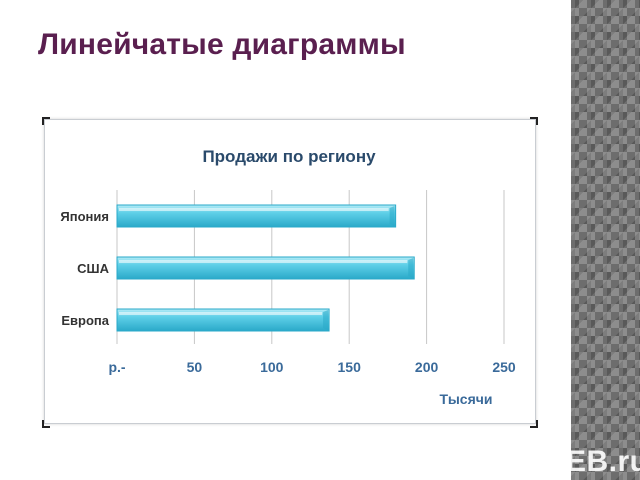 This screenshot has height=480, width=640. I want to click on watermark: EB.ru, so click(603, 461).